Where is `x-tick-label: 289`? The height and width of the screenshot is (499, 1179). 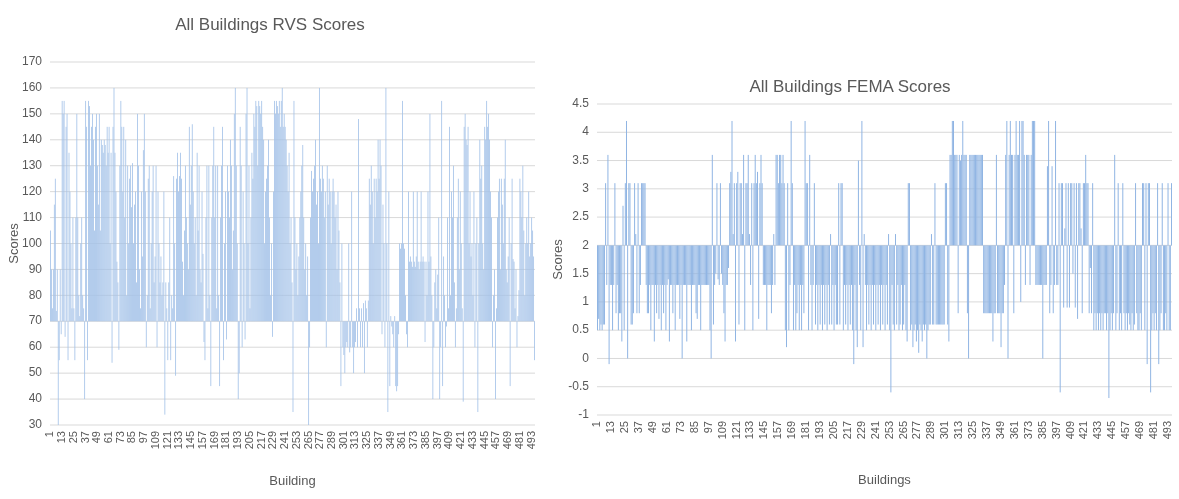
x-tick-label: 289 is located at coordinates (331, 440).